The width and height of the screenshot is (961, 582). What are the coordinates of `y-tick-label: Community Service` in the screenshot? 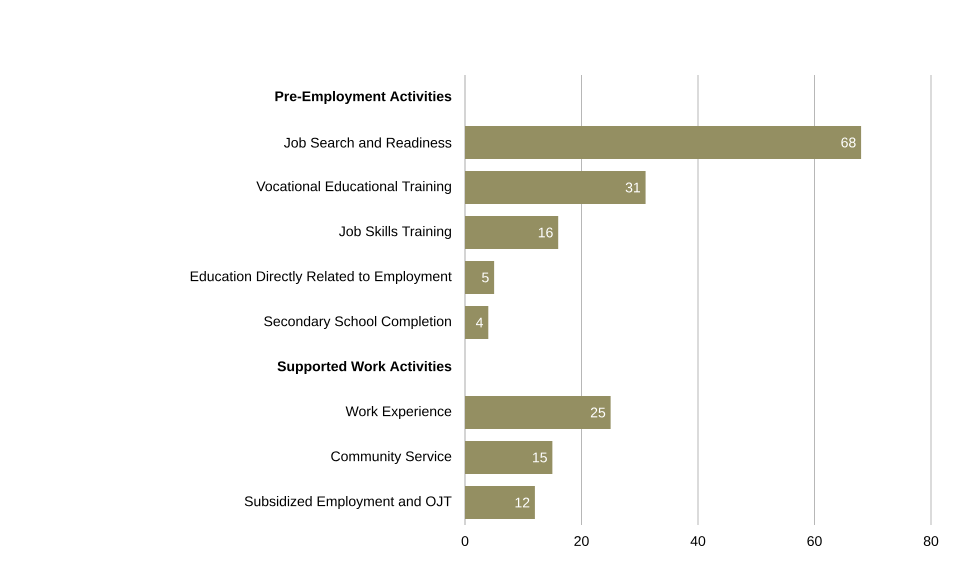 It's located at (391, 457).